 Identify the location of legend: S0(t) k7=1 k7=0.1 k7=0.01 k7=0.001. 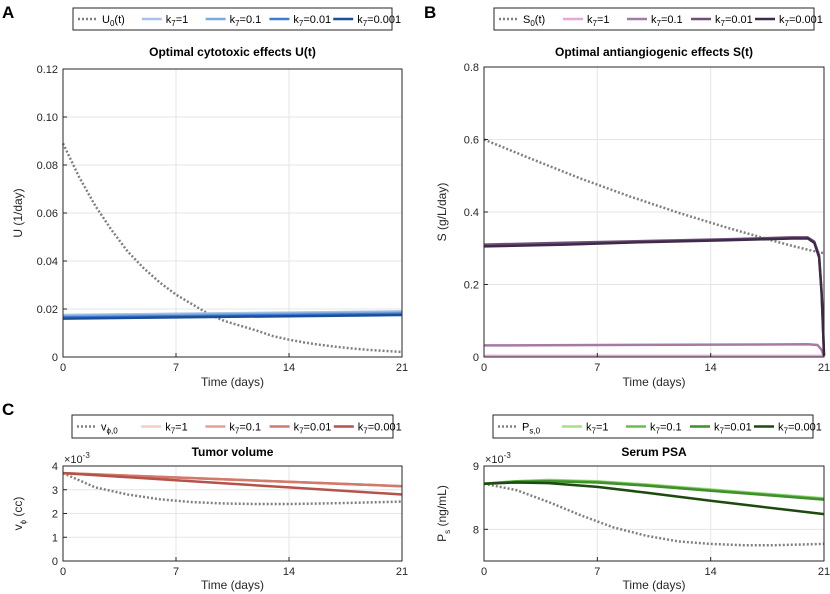
(658, 19).